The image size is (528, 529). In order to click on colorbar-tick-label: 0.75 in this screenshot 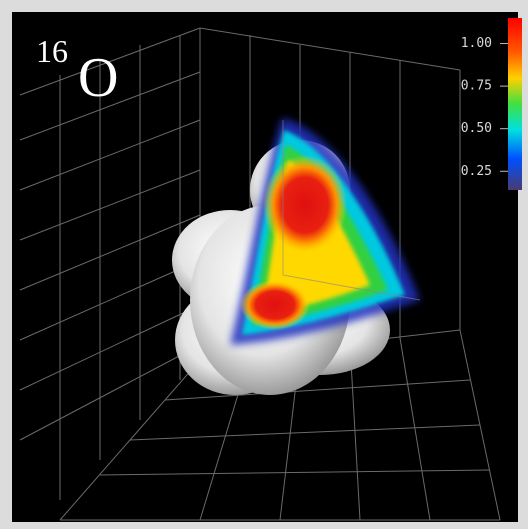, I will do `click(476, 86)`.